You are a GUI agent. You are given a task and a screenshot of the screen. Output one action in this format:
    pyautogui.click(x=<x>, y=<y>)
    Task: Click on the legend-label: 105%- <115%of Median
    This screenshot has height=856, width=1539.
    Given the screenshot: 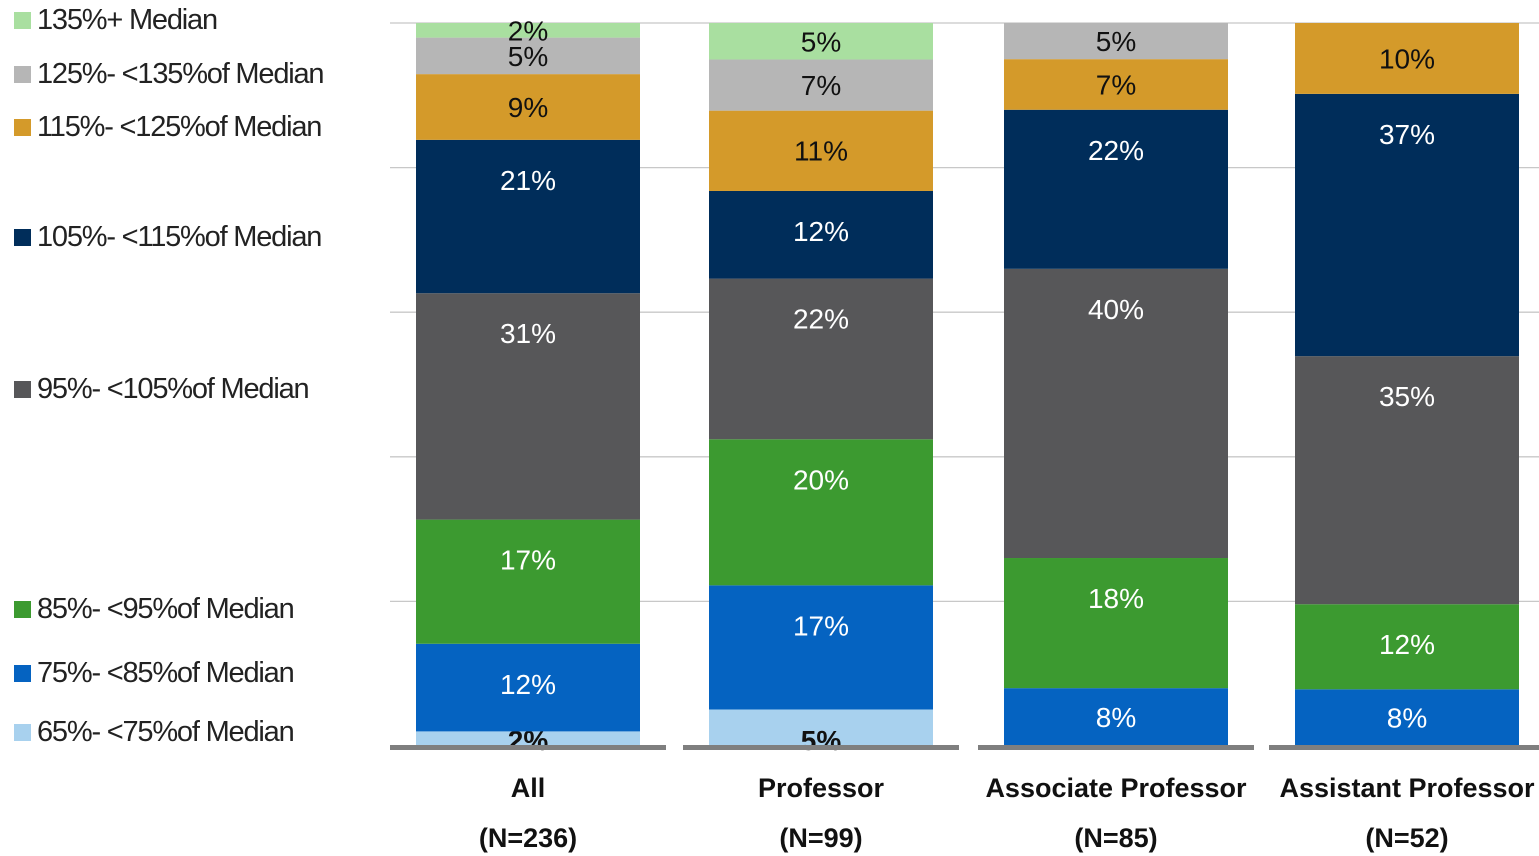 What is the action you would take?
    pyautogui.click(x=179, y=236)
    